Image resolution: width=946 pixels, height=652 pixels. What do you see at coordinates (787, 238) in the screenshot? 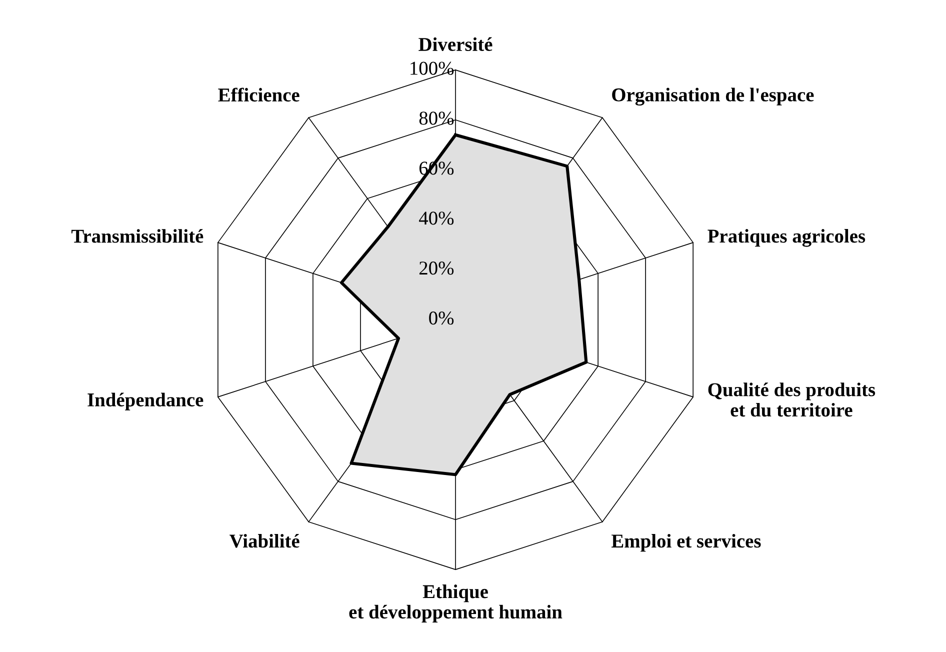
I see `spoke-label: Pratiques agricoles` at bounding box center [787, 238].